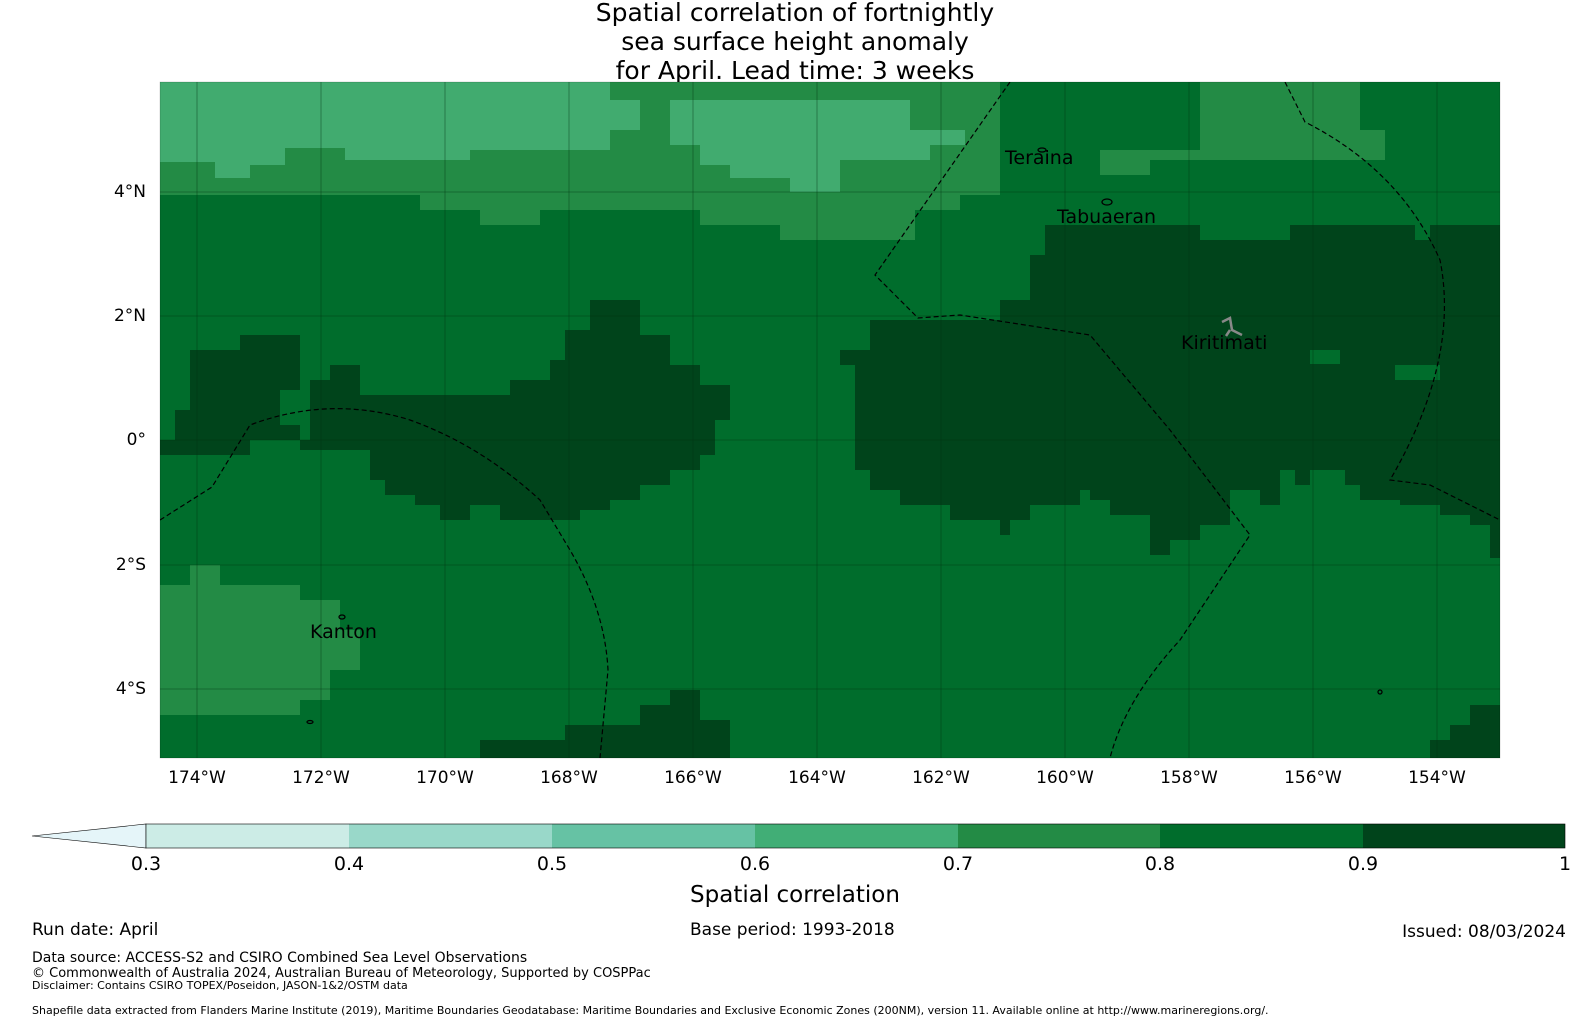 The height and width of the screenshot is (1020, 1590). What do you see at coordinates (1224, 343) in the screenshot?
I see `label-kiritimati: Kiritimati` at bounding box center [1224, 343].